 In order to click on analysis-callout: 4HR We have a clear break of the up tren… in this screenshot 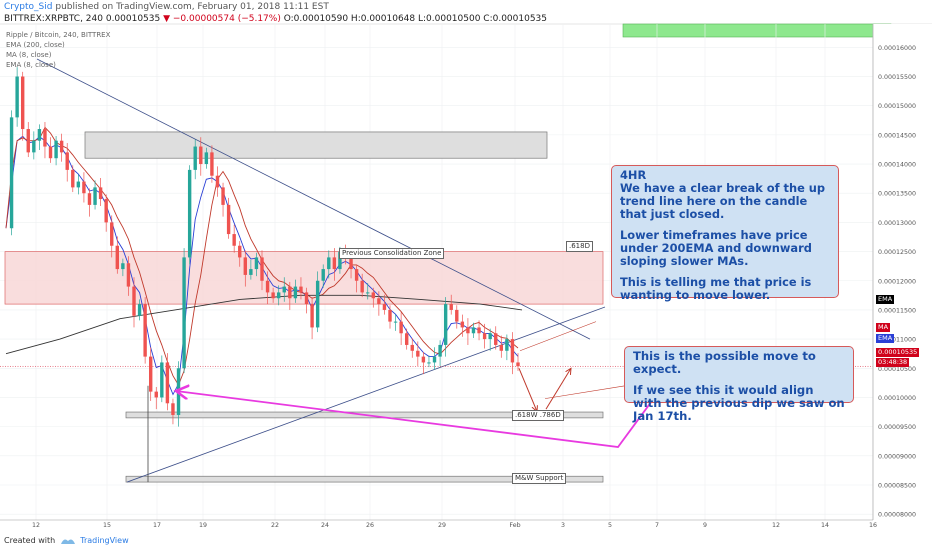, I will do `click(725, 233)`.